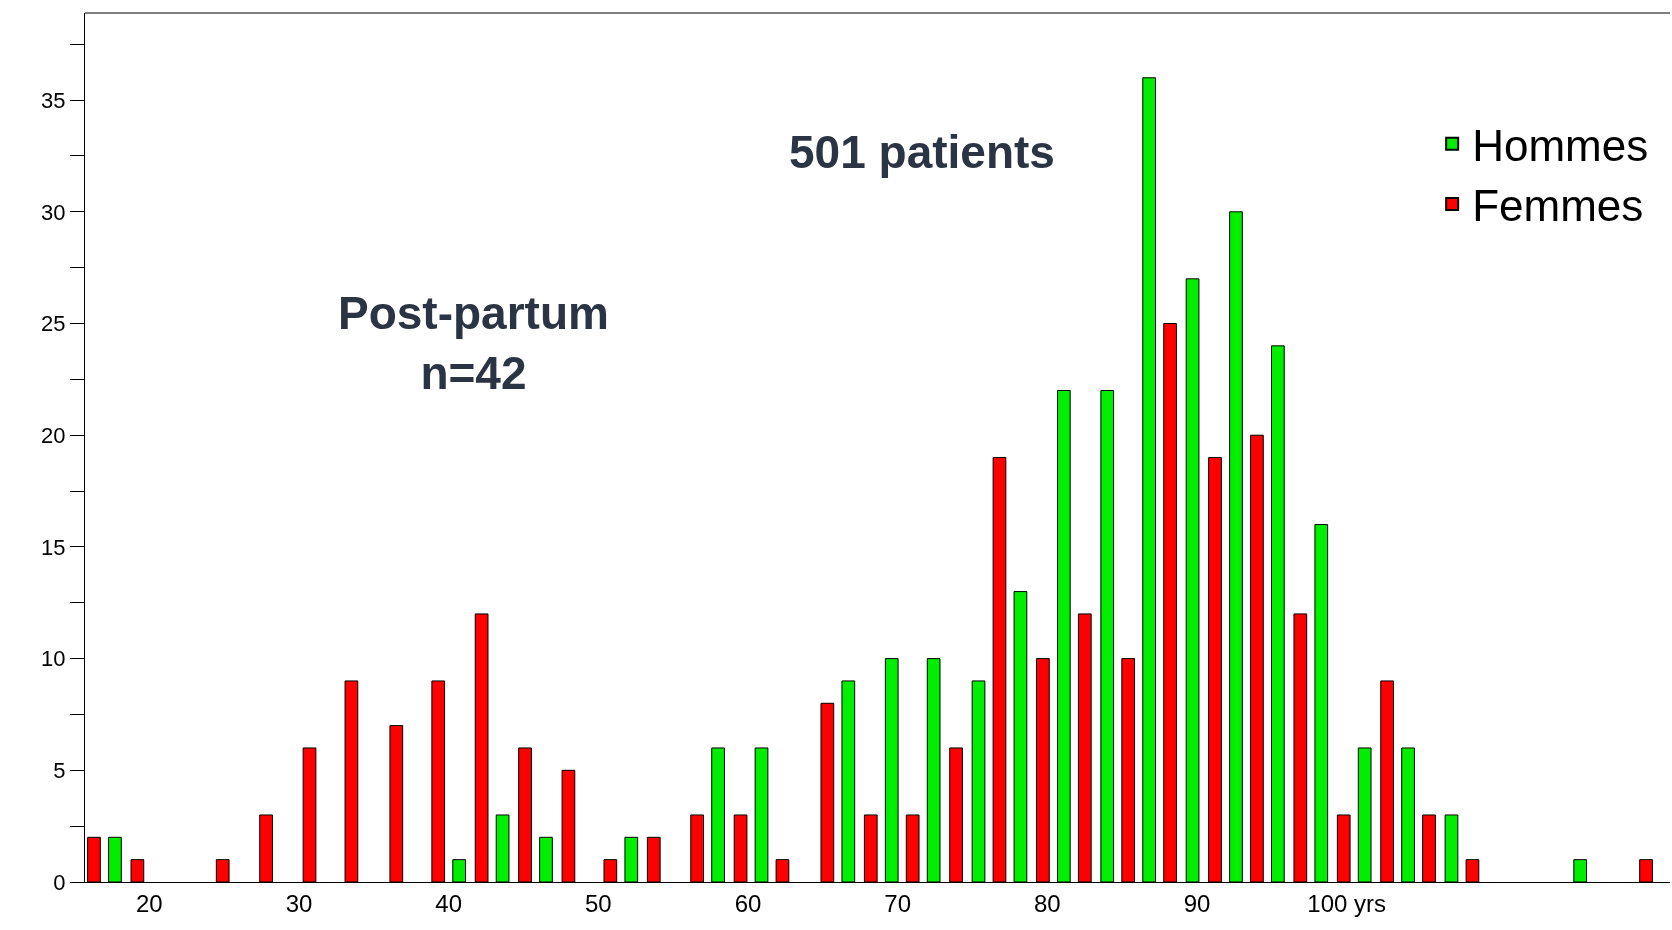 This screenshot has height=930, width=1672. What do you see at coordinates (299, 903) in the screenshot?
I see `x-tick-label: 30` at bounding box center [299, 903].